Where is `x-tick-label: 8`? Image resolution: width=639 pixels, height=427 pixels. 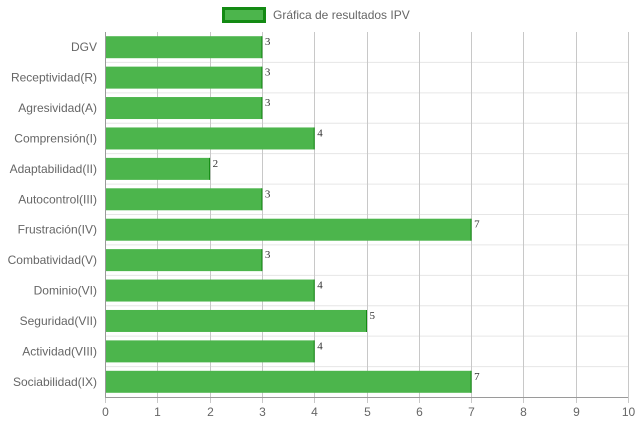
x-tick-label: 8 is located at coordinates (523, 412).